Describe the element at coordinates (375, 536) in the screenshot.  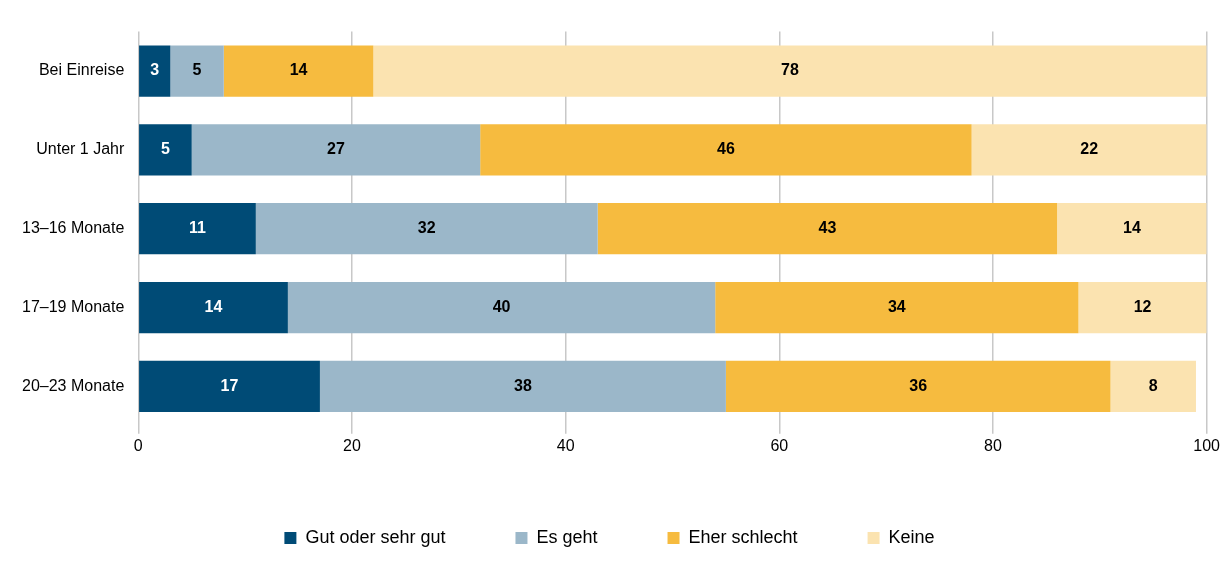
I see `legend-label: Gut oder sehr gut` at that location.